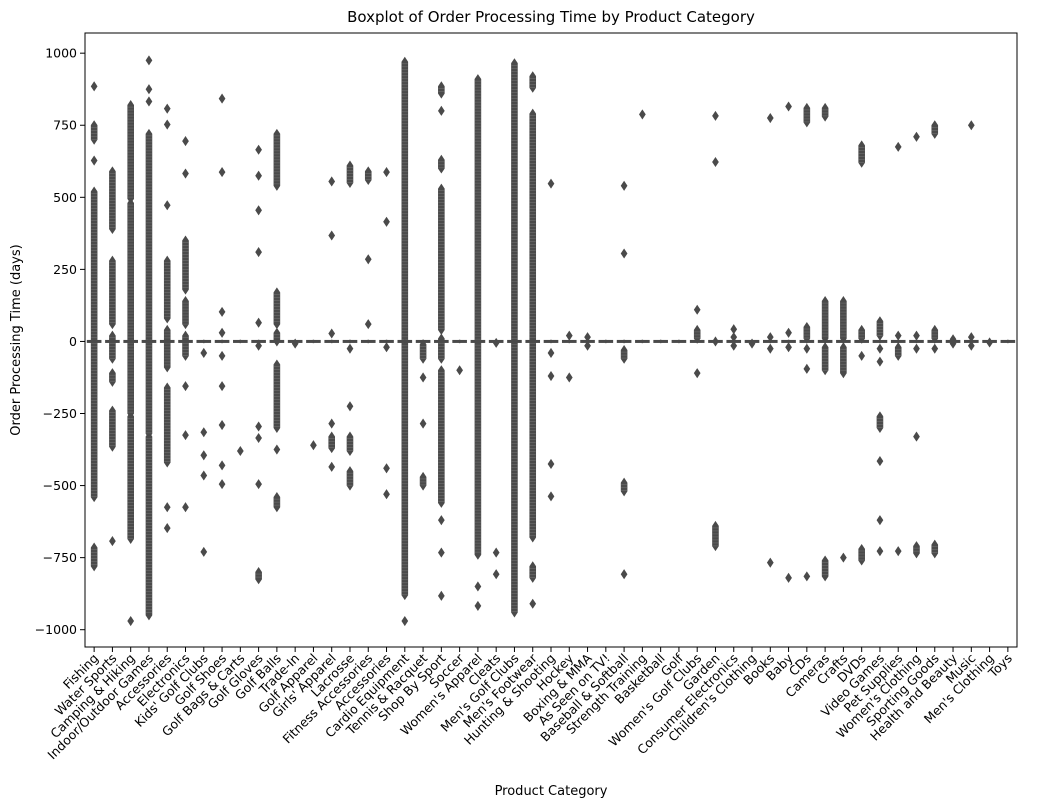  Describe the element at coordinates (16, 339) in the screenshot. I see `y-axis-label: Order Processing Time (days)` at that location.